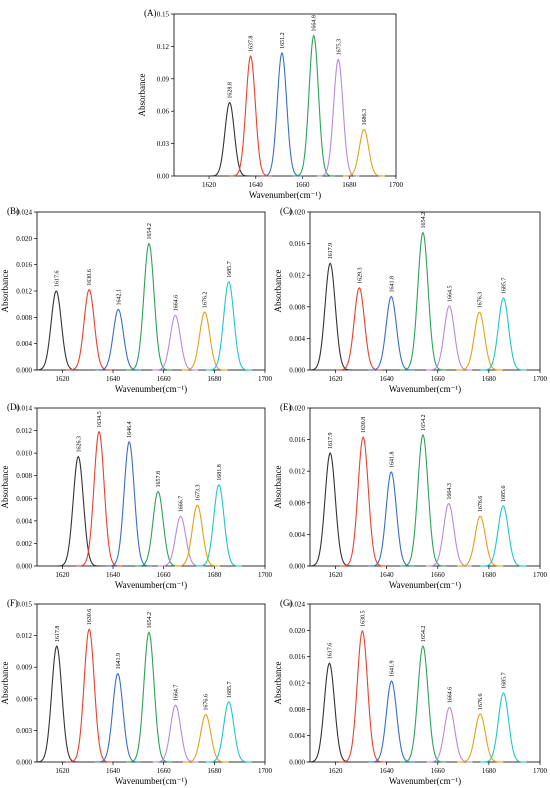 Image resolution: width=550 pixels, height=788 pixels. I want to click on peak-label: 1637.8, so click(252, 44).